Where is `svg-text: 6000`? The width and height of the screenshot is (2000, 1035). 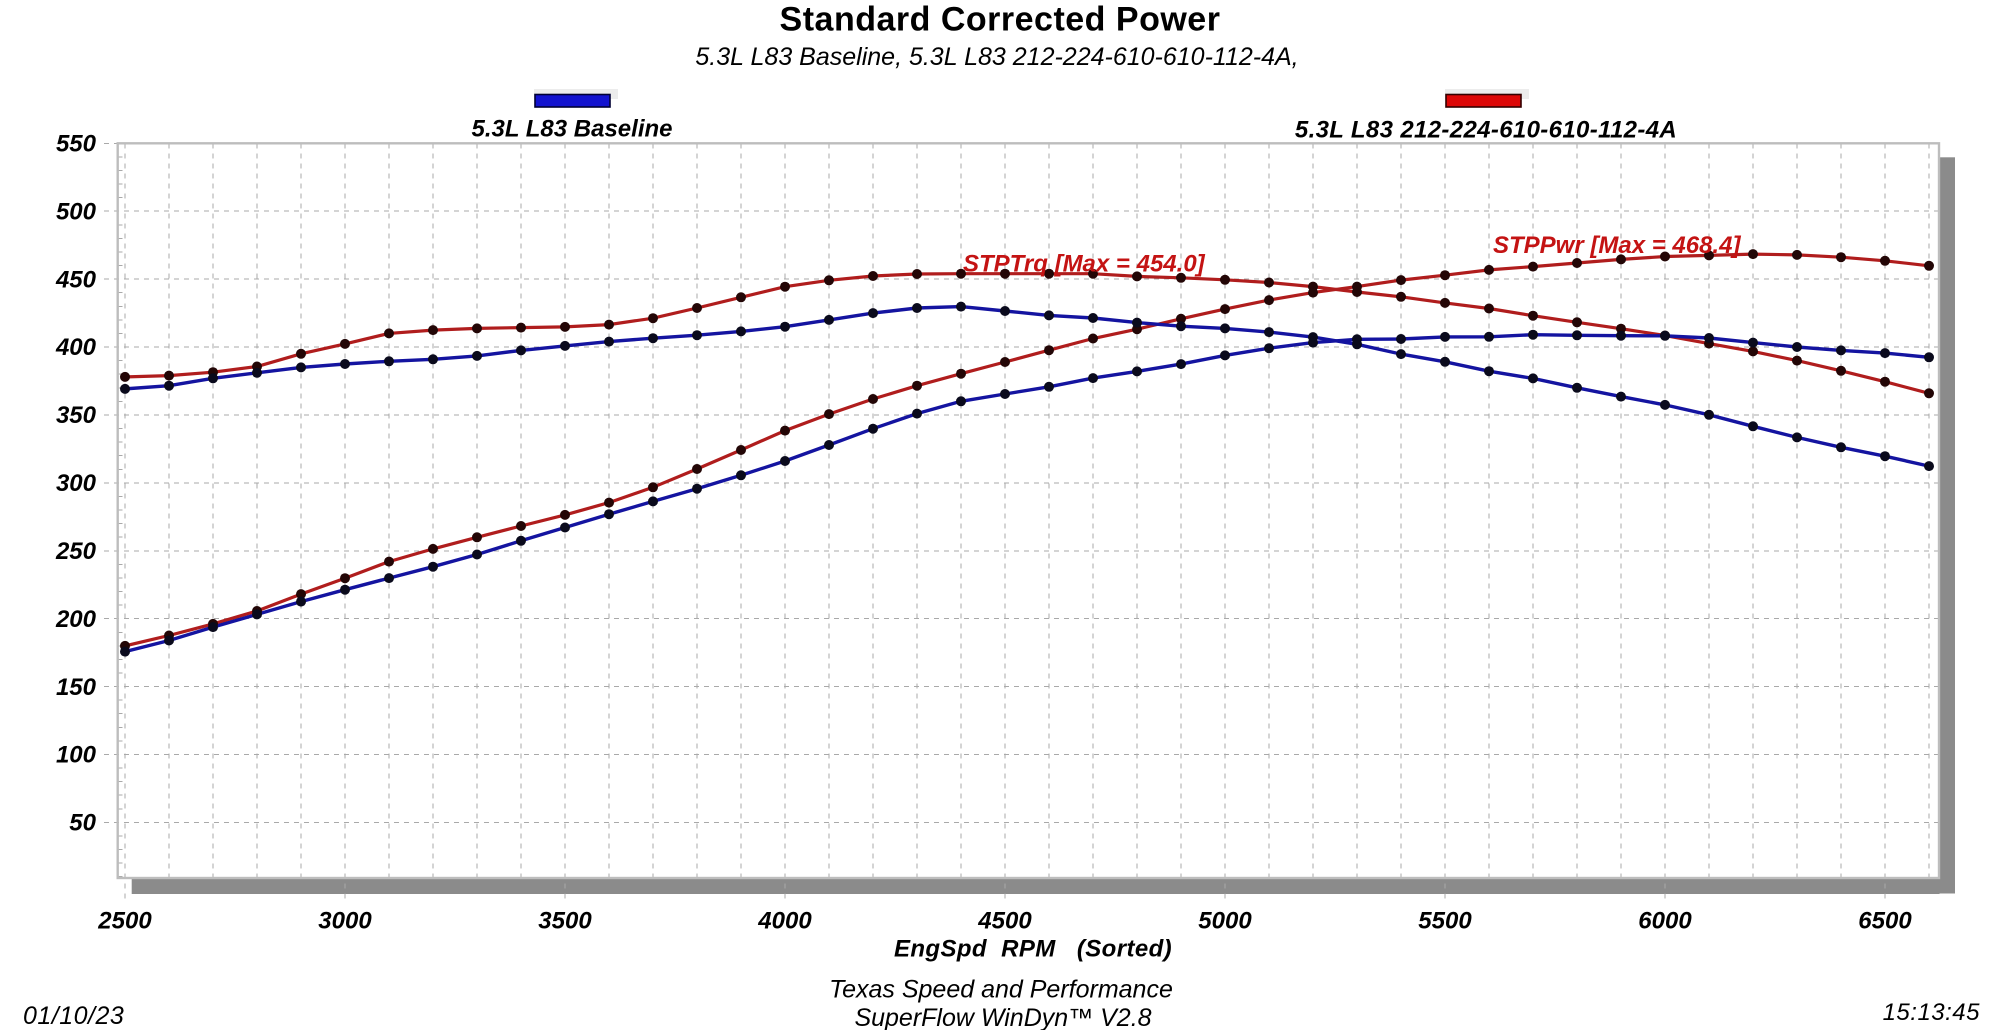
svg-text: 6000 is located at coordinates (1665, 921).